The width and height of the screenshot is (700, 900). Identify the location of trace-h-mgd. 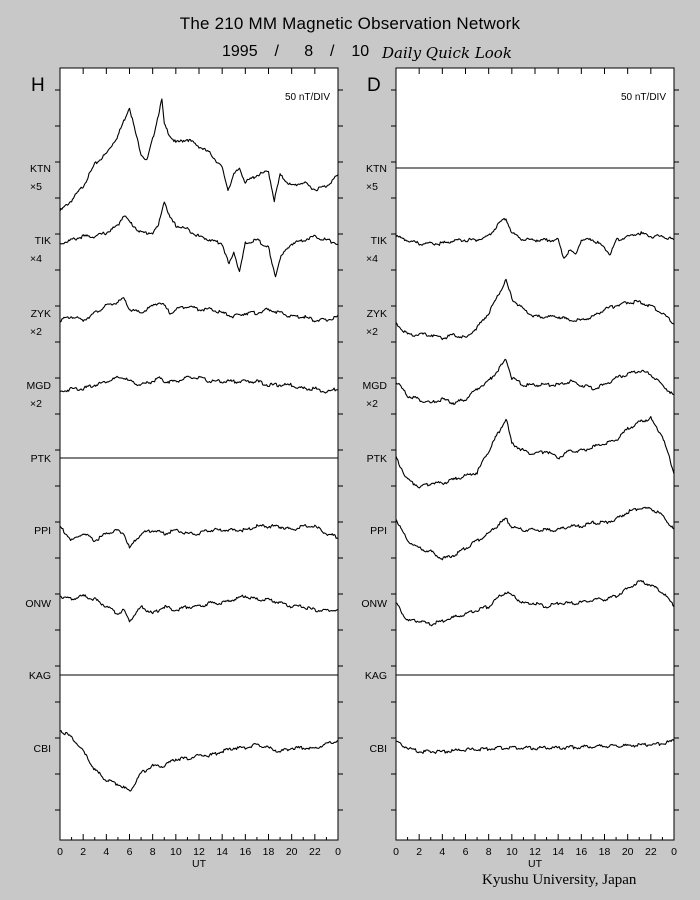
(199, 384).